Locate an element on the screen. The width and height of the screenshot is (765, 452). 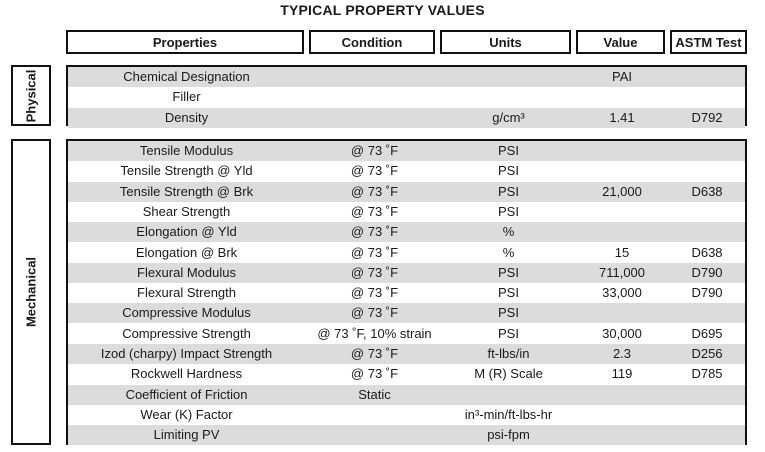
table-row: Flexural Modulus @ 73 ˚F PSI 711,000 D790 is located at coordinates (406, 272).